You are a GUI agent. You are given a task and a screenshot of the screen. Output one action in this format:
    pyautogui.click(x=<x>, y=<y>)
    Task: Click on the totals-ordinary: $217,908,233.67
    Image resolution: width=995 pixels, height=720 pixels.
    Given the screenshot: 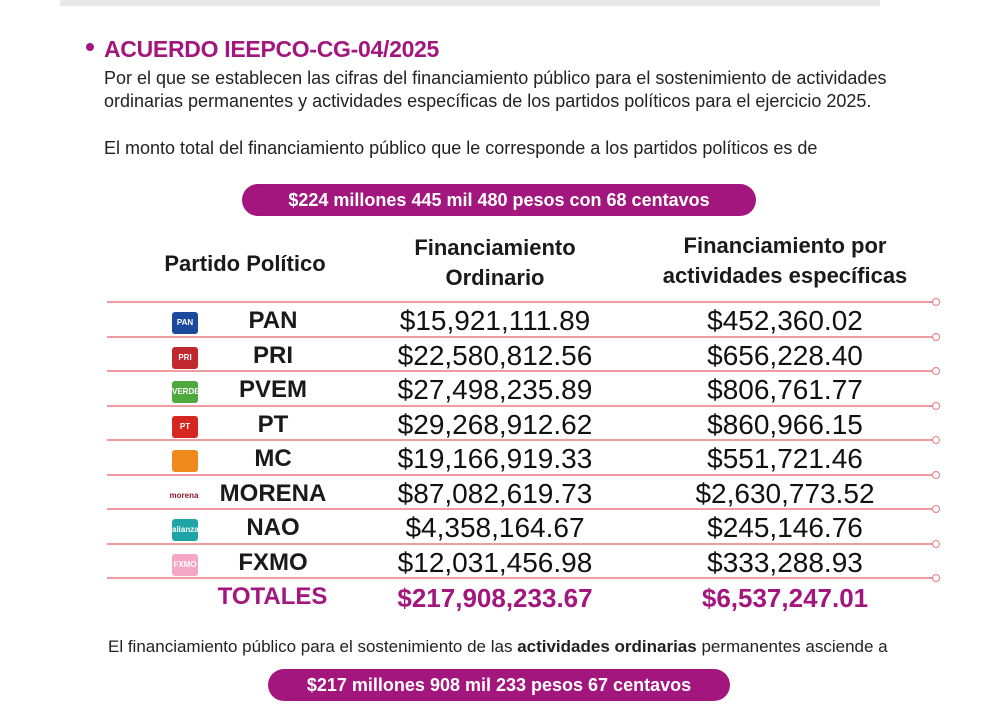 What is the action you would take?
    pyautogui.click(x=495, y=598)
    